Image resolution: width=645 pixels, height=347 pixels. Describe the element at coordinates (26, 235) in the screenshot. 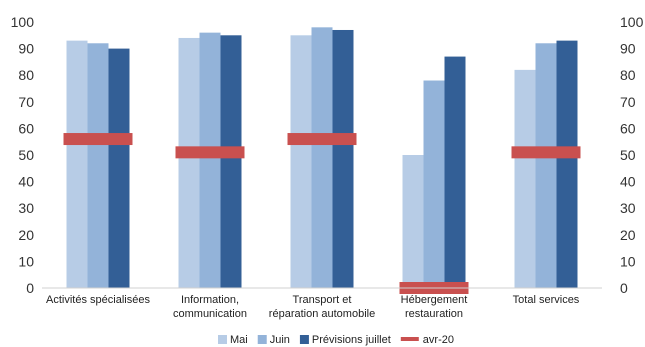

I see `y-tick-left-20: 20` at that location.